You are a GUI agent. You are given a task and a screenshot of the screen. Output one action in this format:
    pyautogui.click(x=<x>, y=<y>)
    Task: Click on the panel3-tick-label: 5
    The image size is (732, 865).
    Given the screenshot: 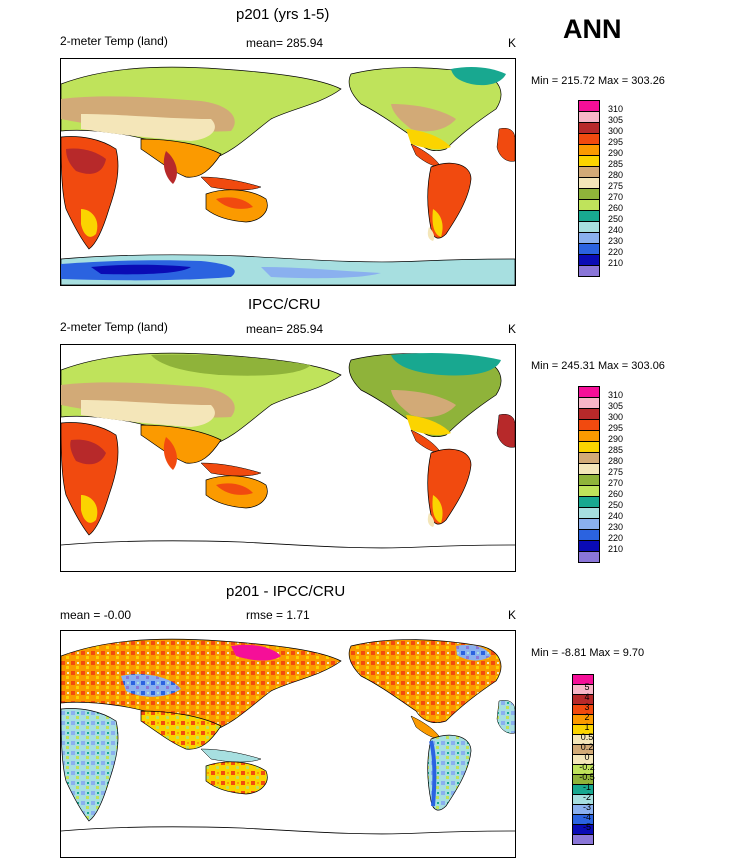 What is the action you would take?
    pyautogui.click(x=587, y=687)
    